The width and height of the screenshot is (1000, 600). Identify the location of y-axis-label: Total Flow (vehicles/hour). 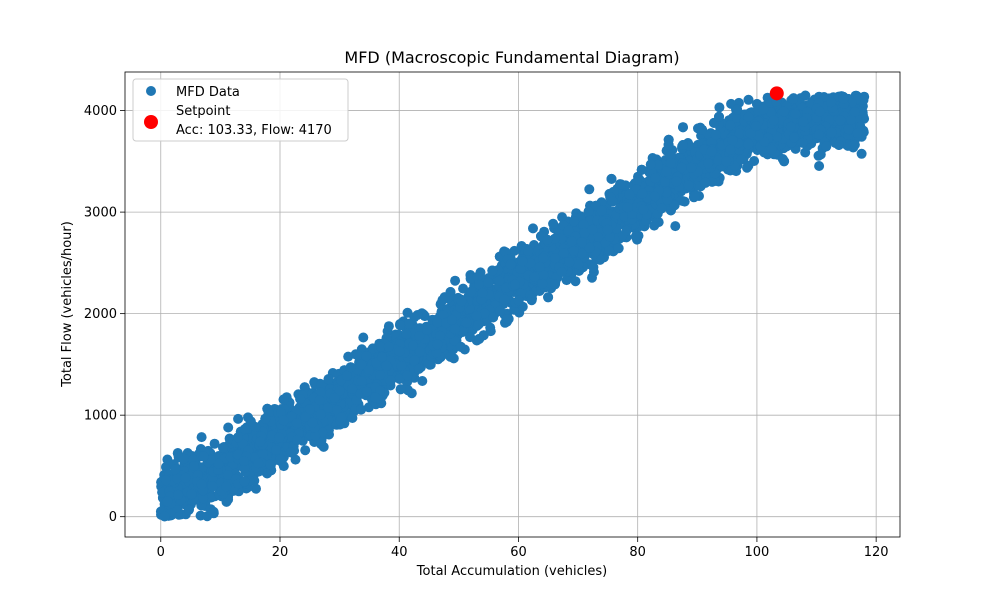
(67, 304).